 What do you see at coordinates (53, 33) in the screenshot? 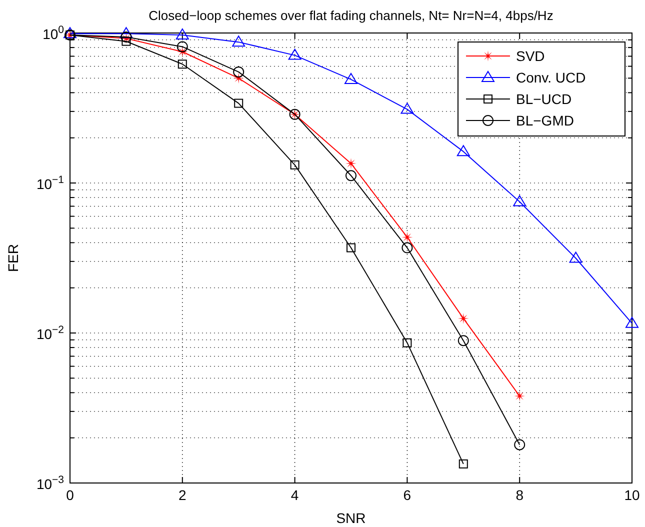
I see `y-tick-label: 10$^{0}$` at bounding box center [53, 33].